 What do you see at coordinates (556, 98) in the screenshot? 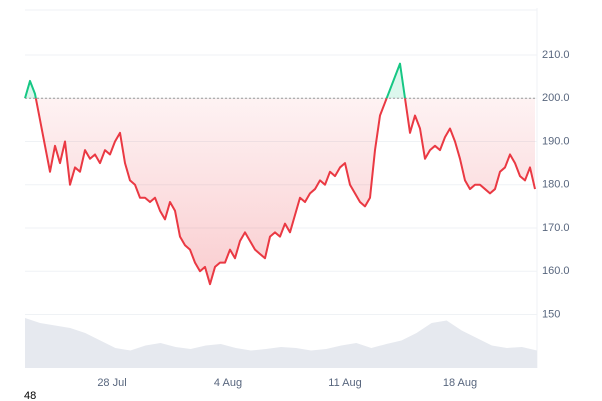
I see `y-tick-label: 200.0` at bounding box center [556, 98].